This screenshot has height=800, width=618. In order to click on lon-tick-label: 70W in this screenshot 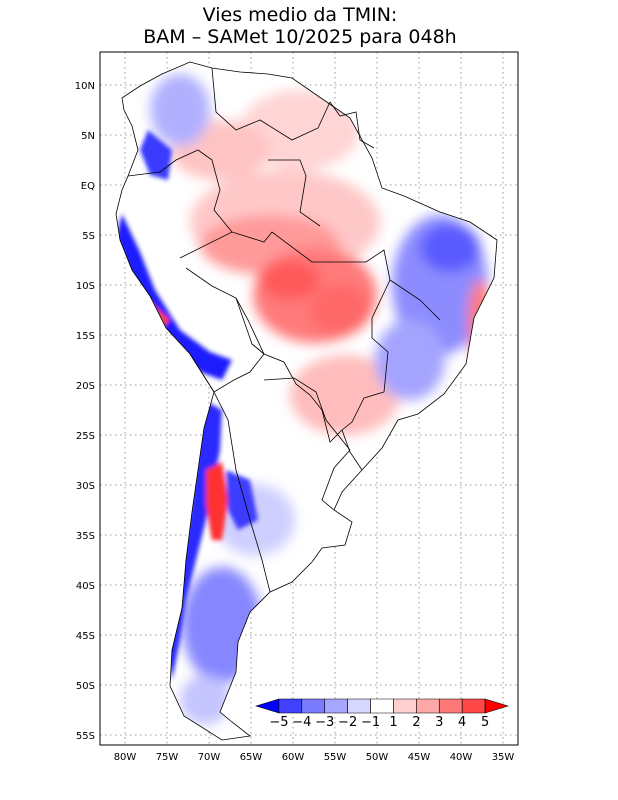, I will do `click(209, 757)`.